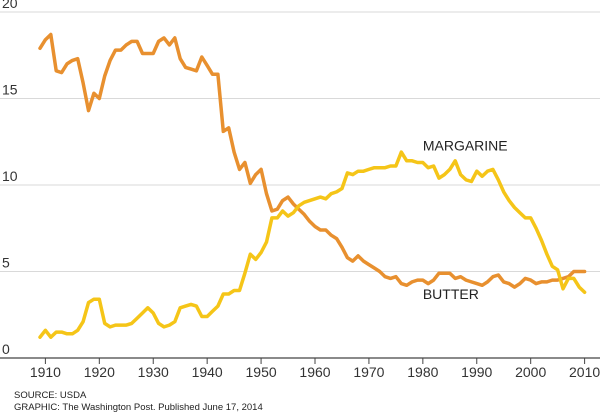 This screenshot has width=613, height=415. Describe the element at coordinates (10, 176) in the screenshot. I see `y-tick-label: 10` at that location.